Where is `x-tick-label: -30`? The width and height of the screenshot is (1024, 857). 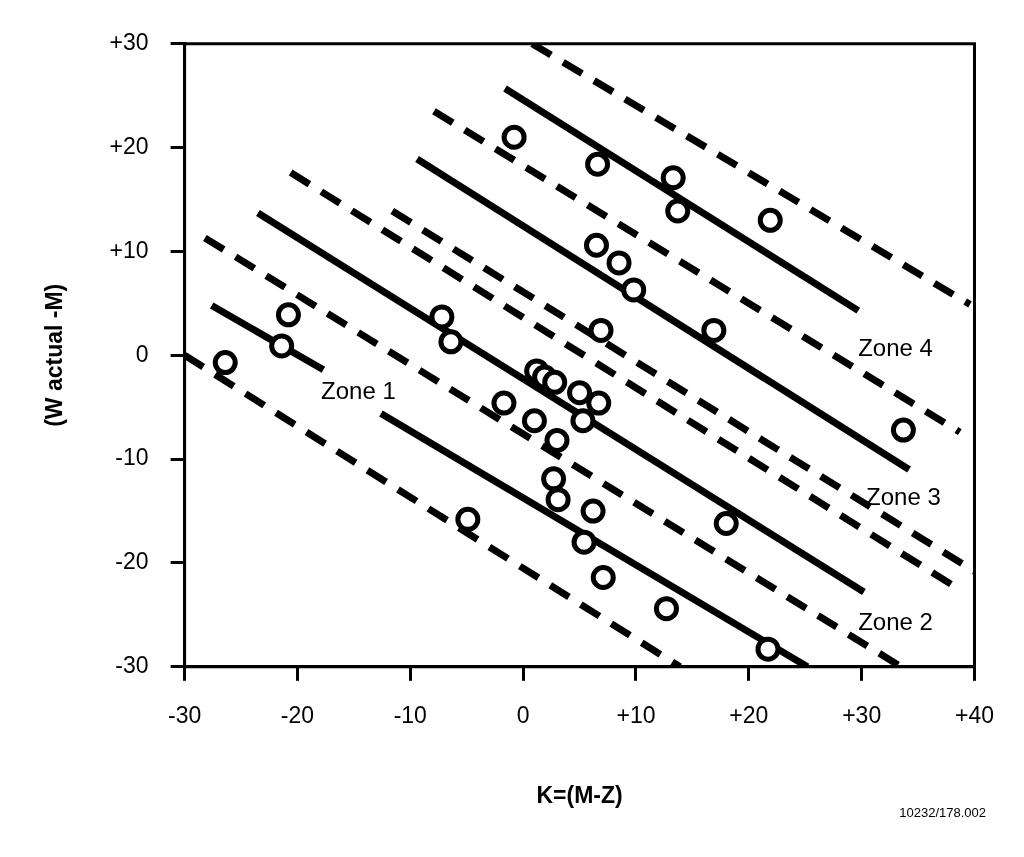
x-tick-label: -30 is located at coordinates (184, 714).